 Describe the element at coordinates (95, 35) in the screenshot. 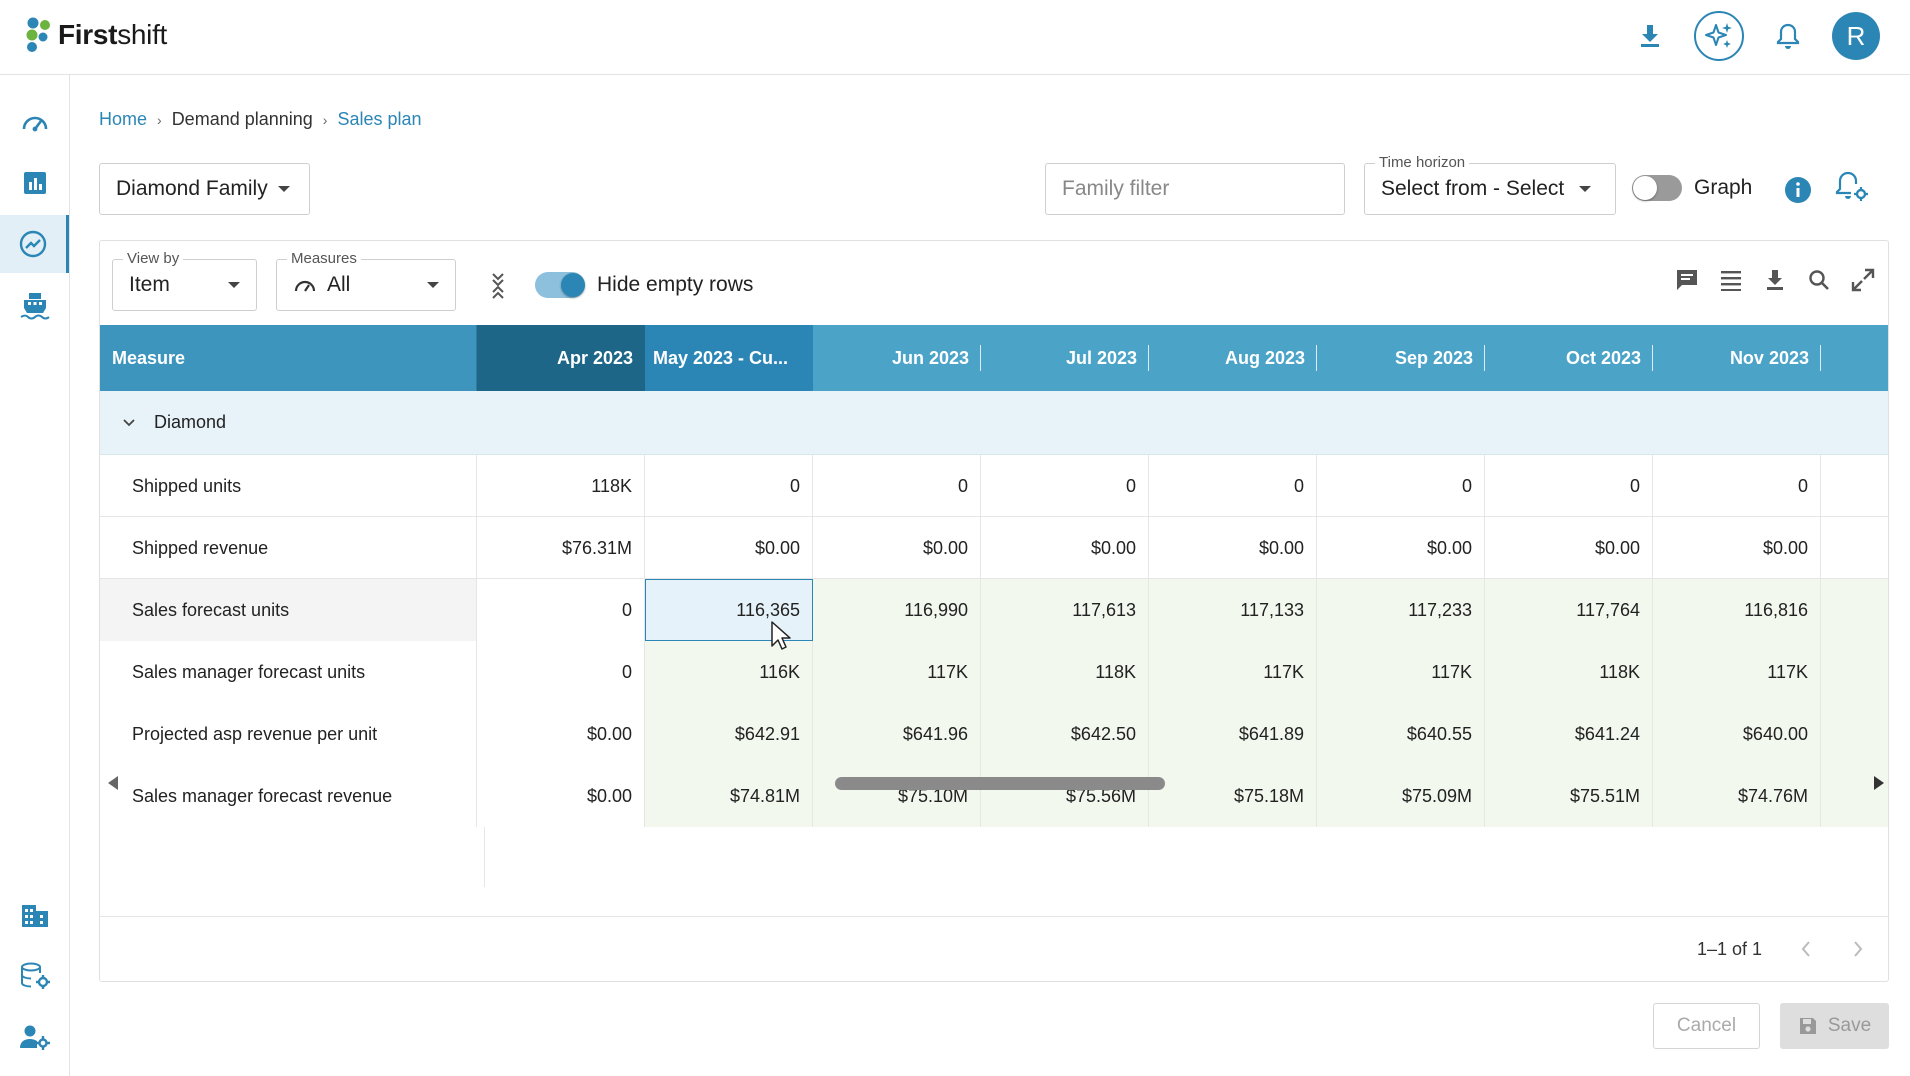

I see `logo: Firstshift` at that location.